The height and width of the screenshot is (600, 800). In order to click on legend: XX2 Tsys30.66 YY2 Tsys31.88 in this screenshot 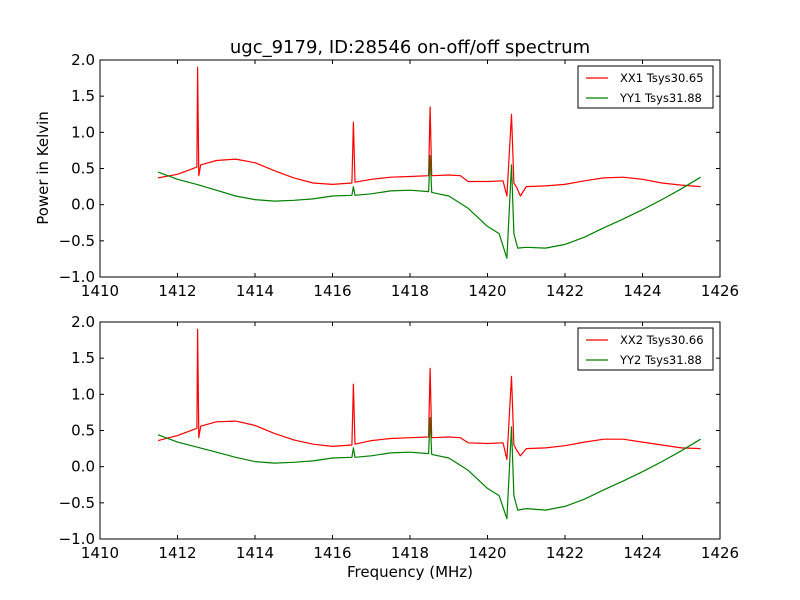, I will do `click(645, 349)`.